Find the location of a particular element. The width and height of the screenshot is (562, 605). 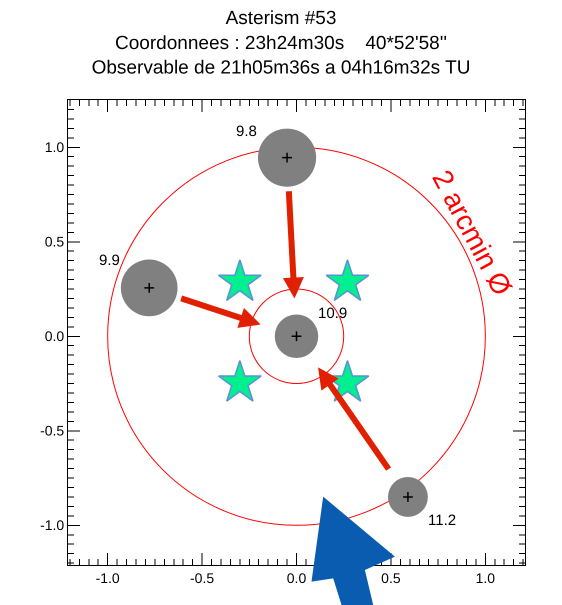

x-tick-label: 1.0 is located at coordinates (486, 578).